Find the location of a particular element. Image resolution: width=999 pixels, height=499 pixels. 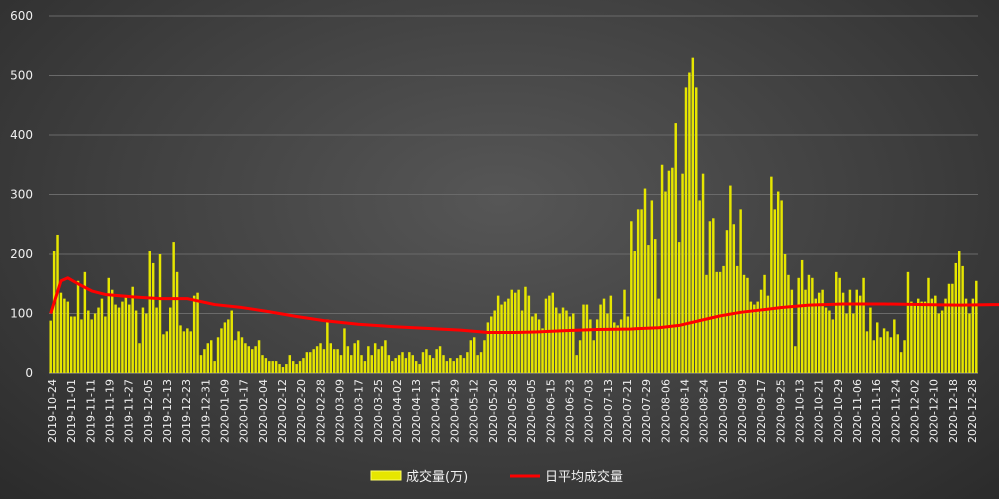

x-tick-label: 2020-03-09 is located at coordinates (340, 411).